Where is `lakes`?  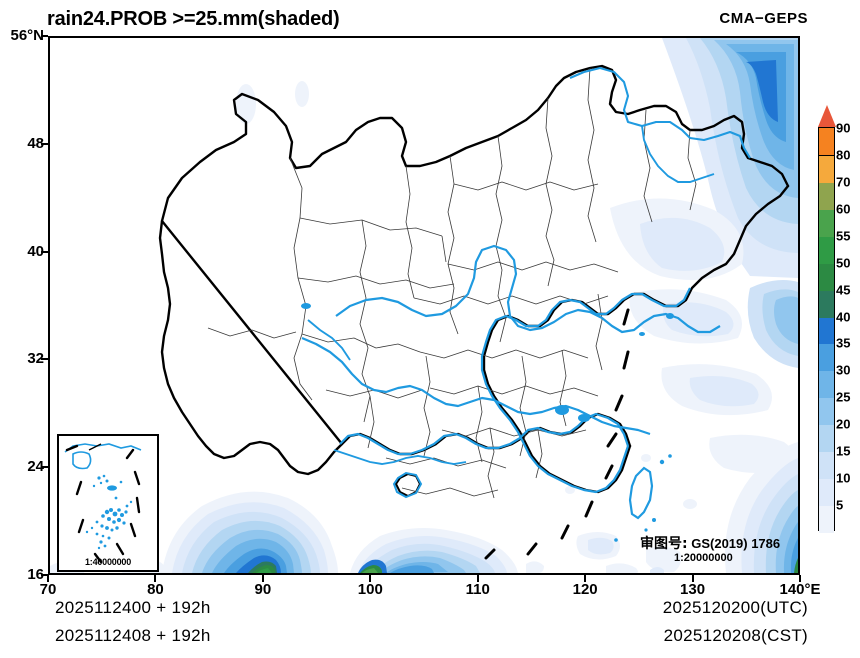 lakes is located at coordinates (487, 362).